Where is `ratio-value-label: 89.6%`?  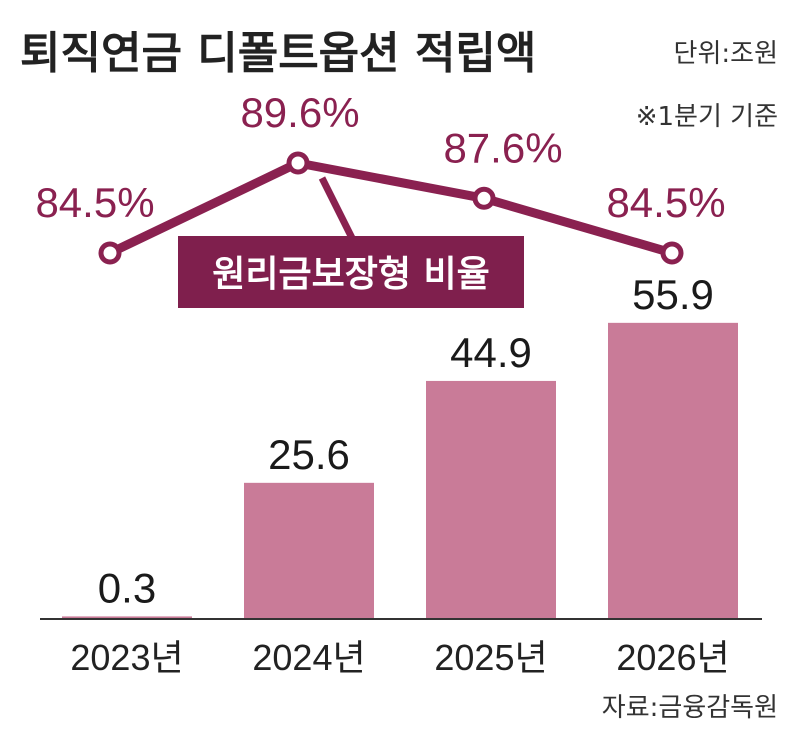 ratio-value-label: 89.6% is located at coordinates (299, 112).